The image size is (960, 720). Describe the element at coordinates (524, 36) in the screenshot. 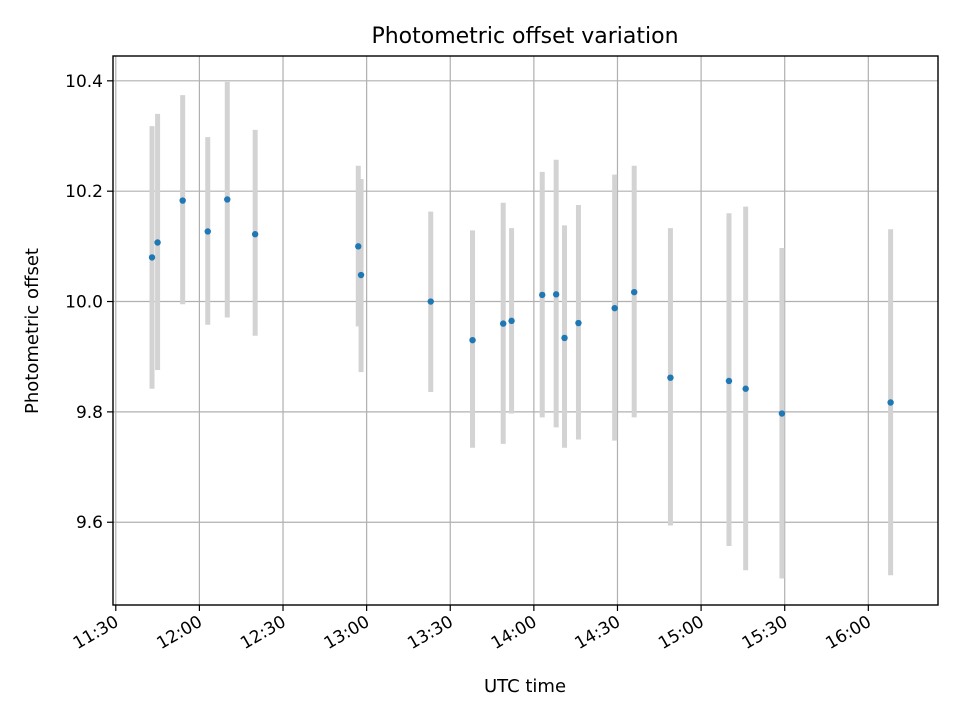

I see `chart-title: Photometric offset variation` at that location.